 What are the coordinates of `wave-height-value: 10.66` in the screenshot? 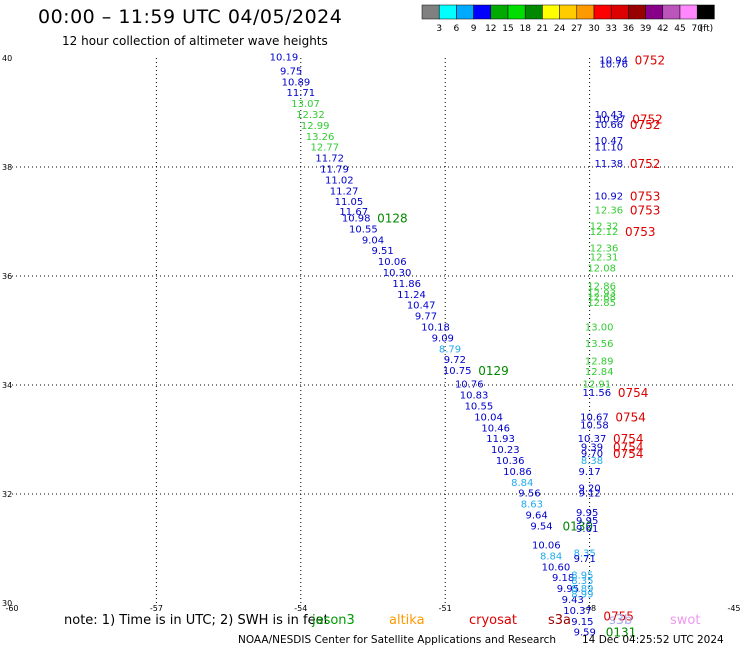 It's located at (609, 125).